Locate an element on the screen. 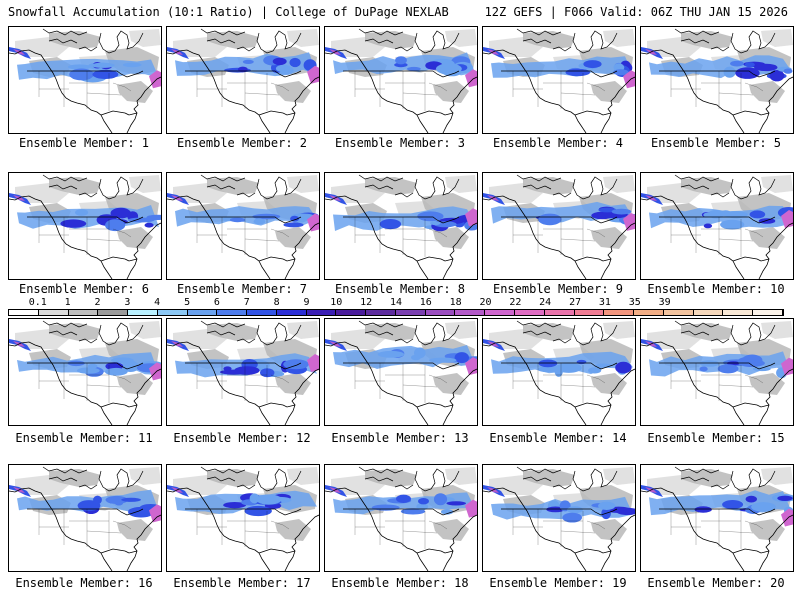 The width and height of the screenshot is (800, 600). legend-tick-label: 27 is located at coordinates (575, 302).